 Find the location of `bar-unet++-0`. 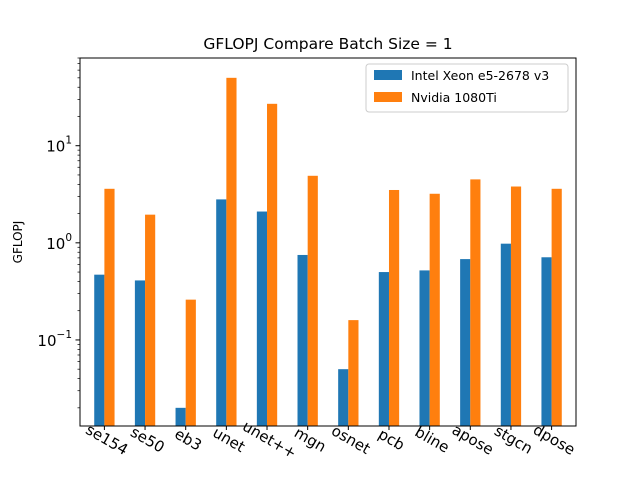

bar-unet++-0 is located at coordinates (262, 318).